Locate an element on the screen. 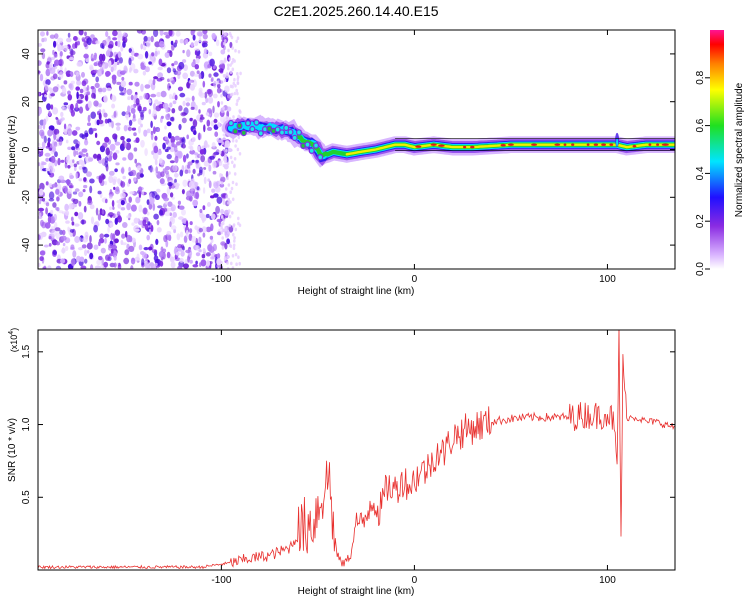 The image size is (750, 605). snr-scale-exp: 4 is located at coordinates (11, 333).